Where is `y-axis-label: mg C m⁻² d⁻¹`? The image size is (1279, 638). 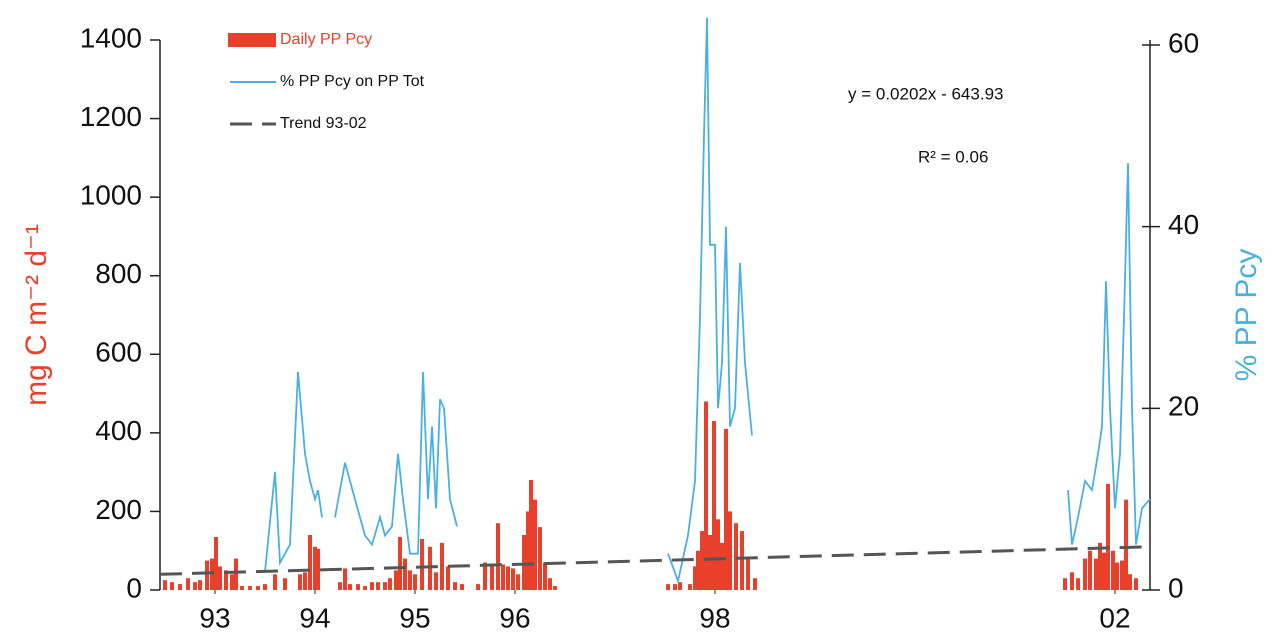 y-axis-label: mg C m⁻² d⁻¹ is located at coordinates (36, 315).